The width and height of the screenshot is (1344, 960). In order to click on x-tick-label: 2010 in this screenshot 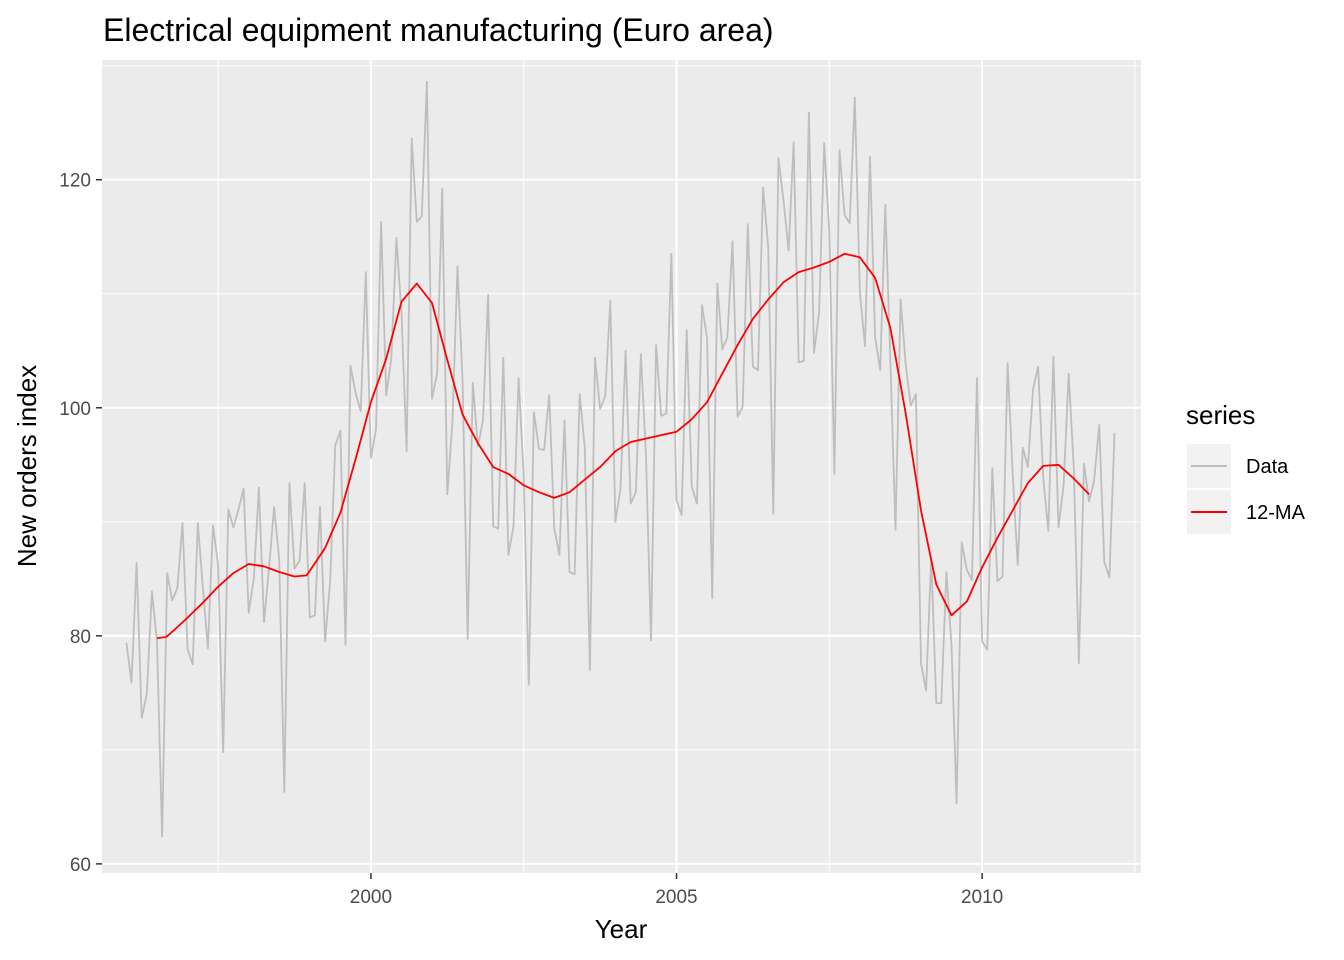, I will do `click(982, 897)`.